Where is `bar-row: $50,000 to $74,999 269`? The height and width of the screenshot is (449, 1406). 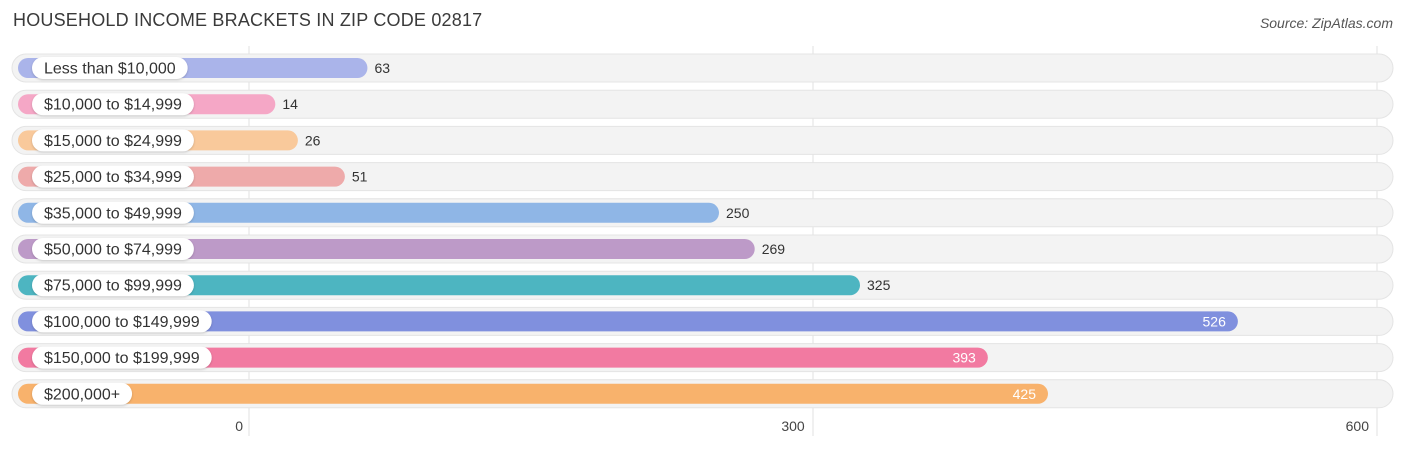
bar-row: $50,000 to $74,999 269 is located at coordinates (702, 249).